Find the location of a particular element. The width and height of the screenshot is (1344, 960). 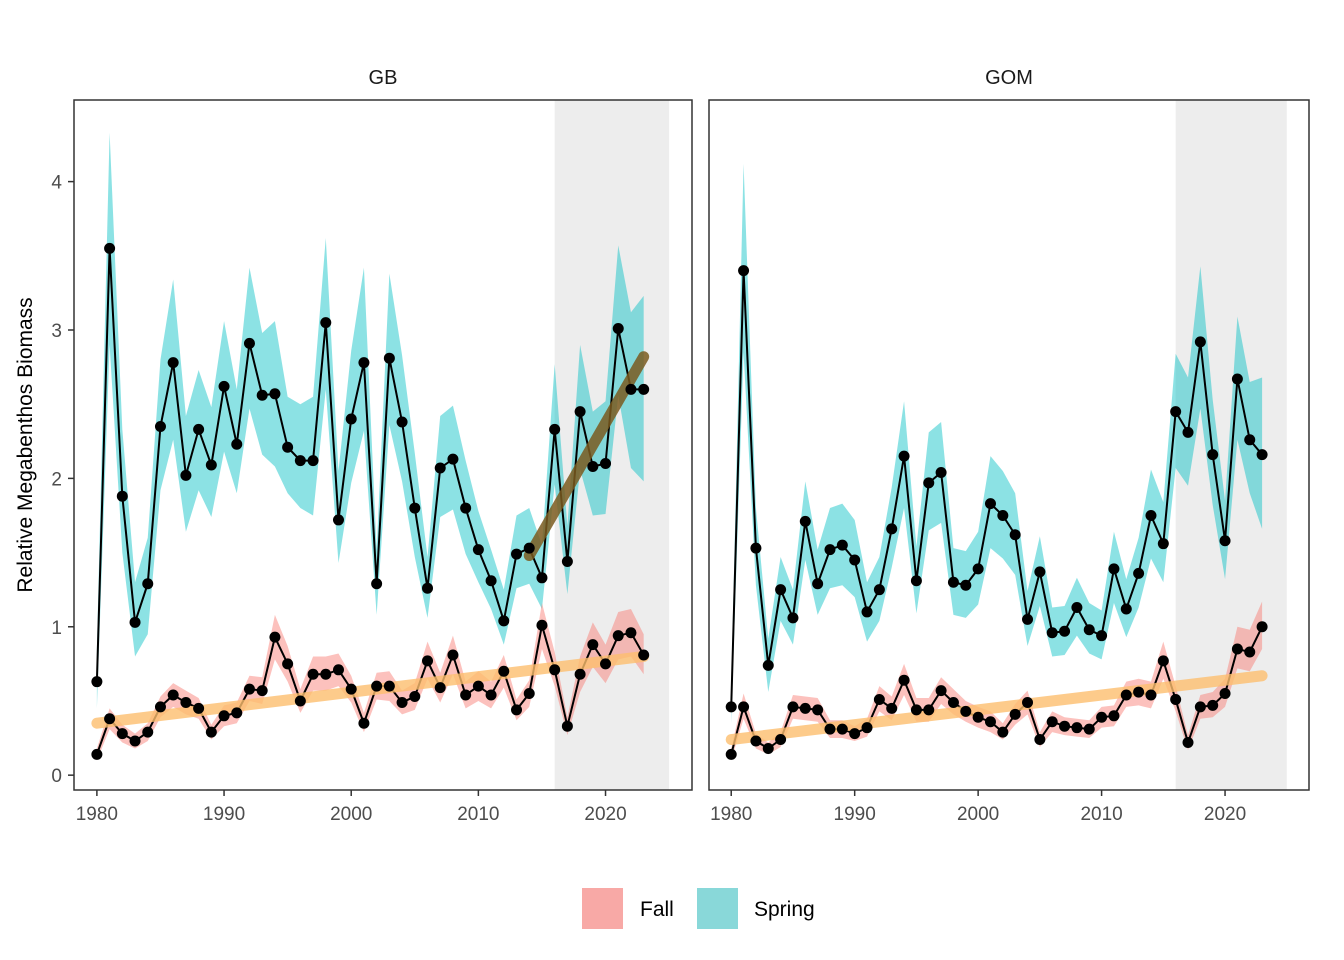

y-tick-label: 0 is located at coordinates (56, 776).